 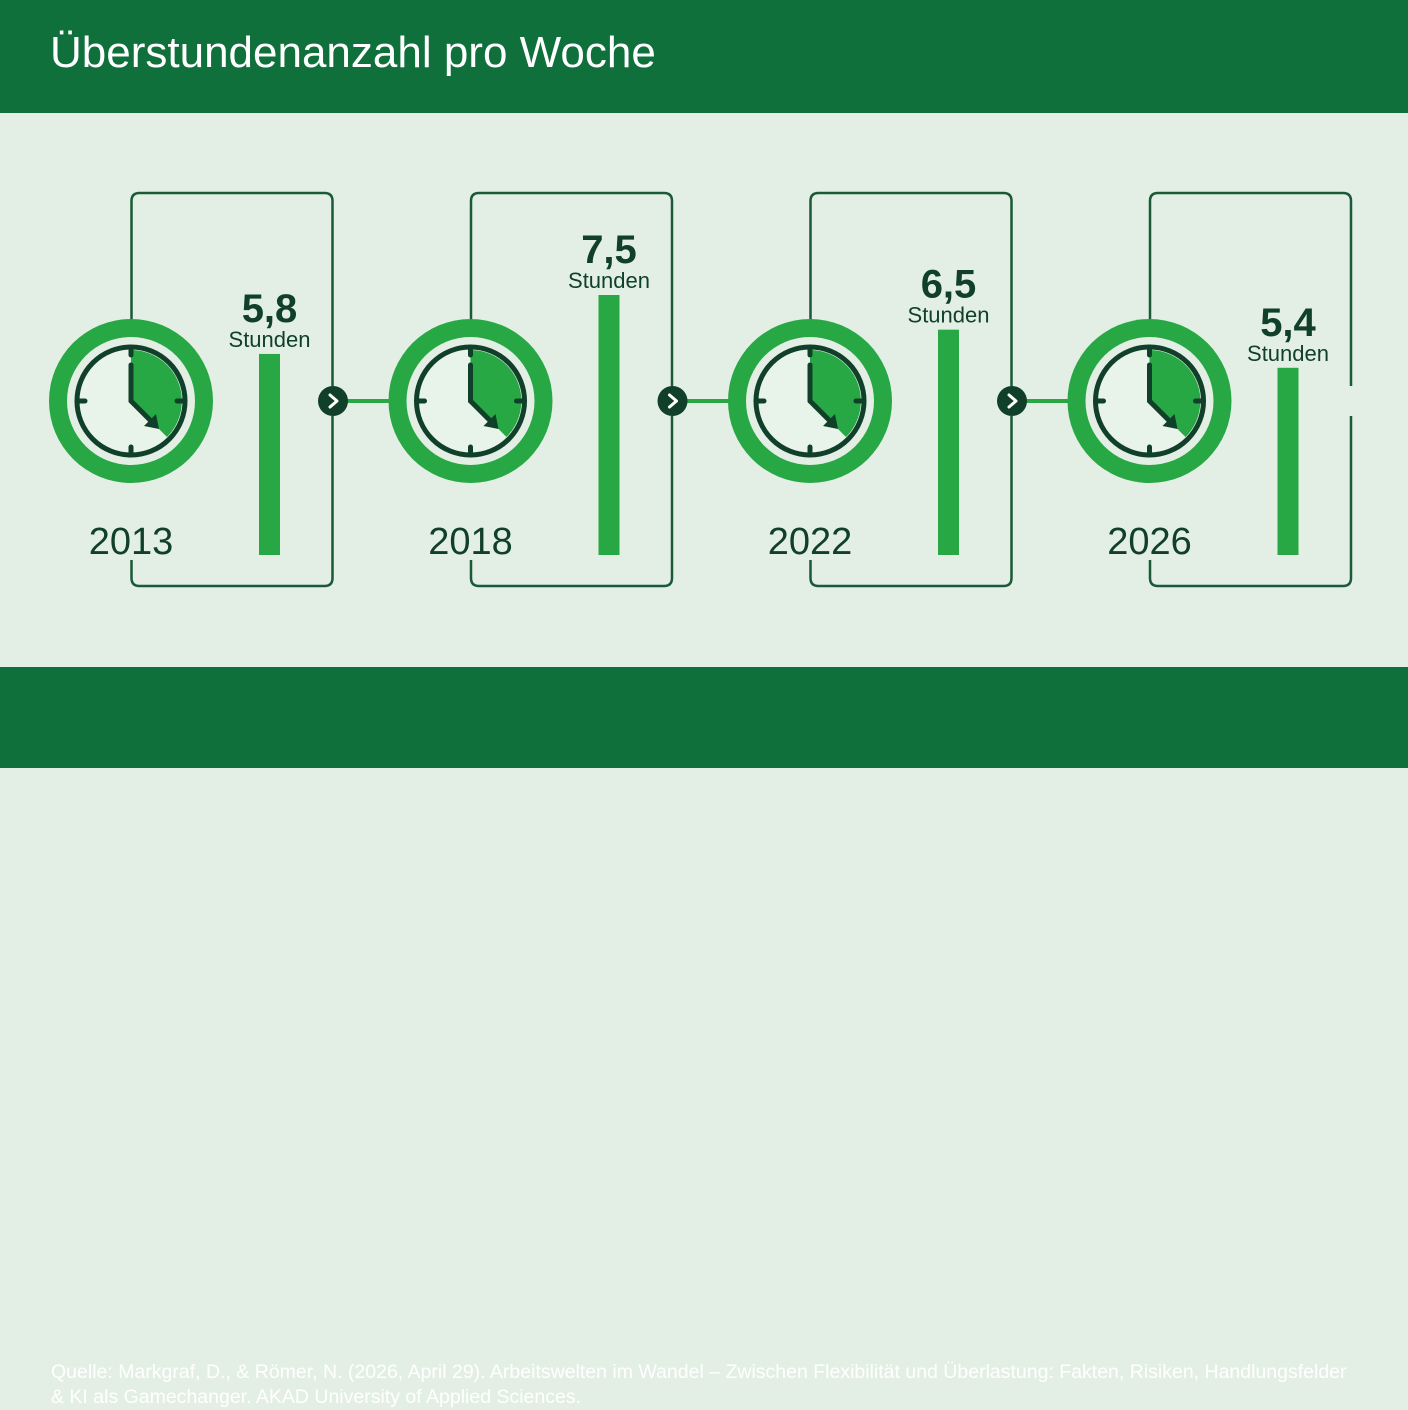 What do you see at coordinates (948, 442) in the screenshot?
I see `bar-2022` at bounding box center [948, 442].